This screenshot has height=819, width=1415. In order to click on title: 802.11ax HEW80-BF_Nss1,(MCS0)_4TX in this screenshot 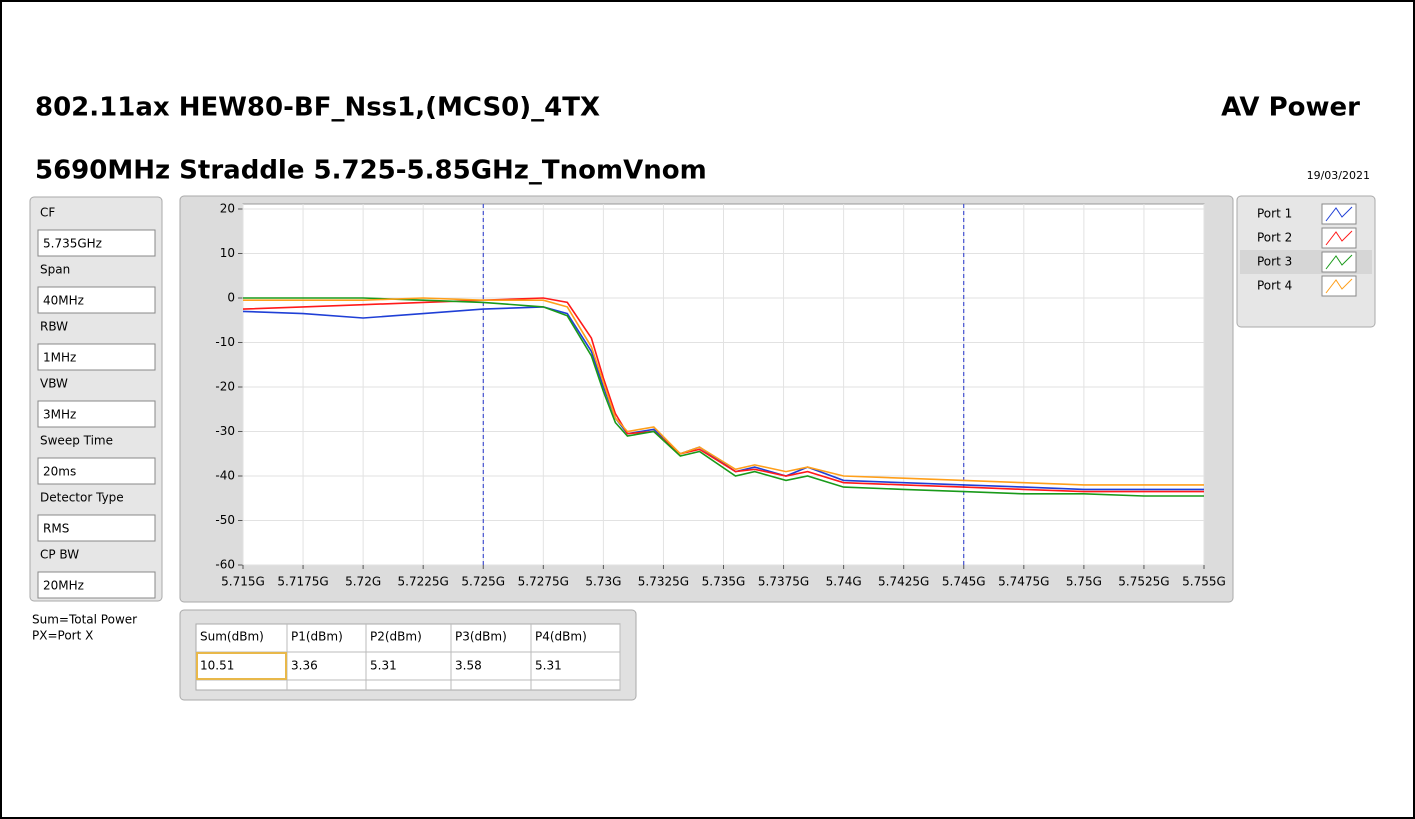, I will do `click(317, 108)`.